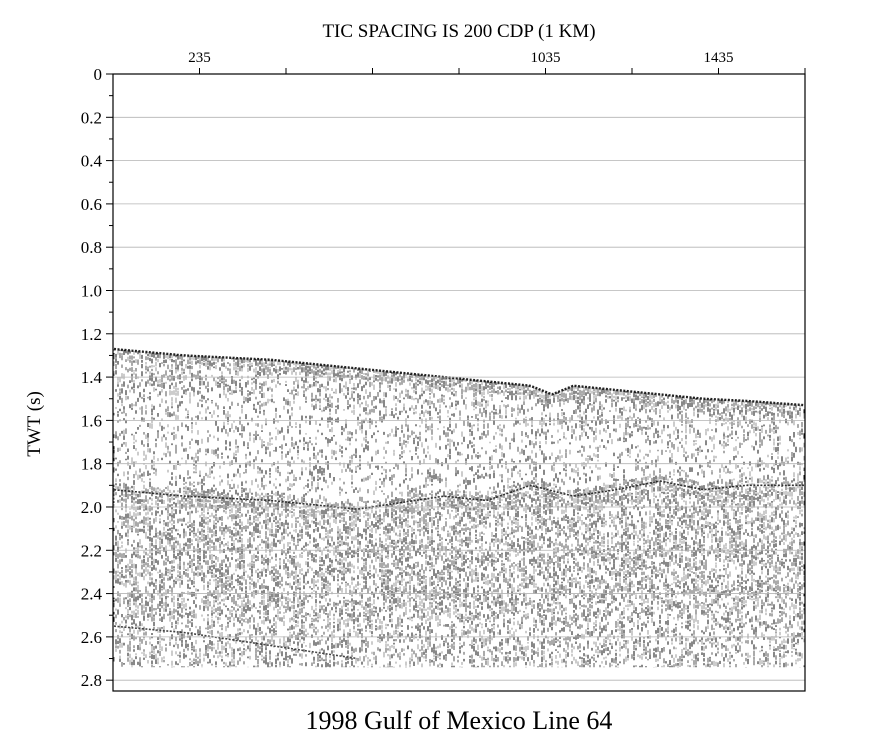 This screenshot has width=880, height=747. What do you see at coordinates (91, 680) in the screenshot?
I see `y-tick-label-14: 2.8` at bounding box center [91, 680].